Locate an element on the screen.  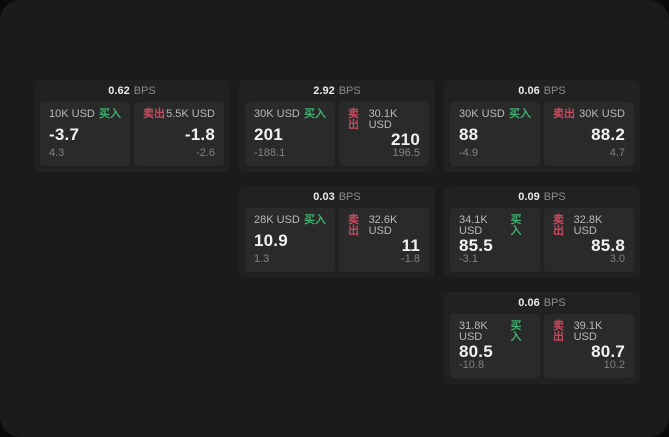
buy-panel: 10K USD 买入 -3.7 4.3 is located at coordinates (85, 134).